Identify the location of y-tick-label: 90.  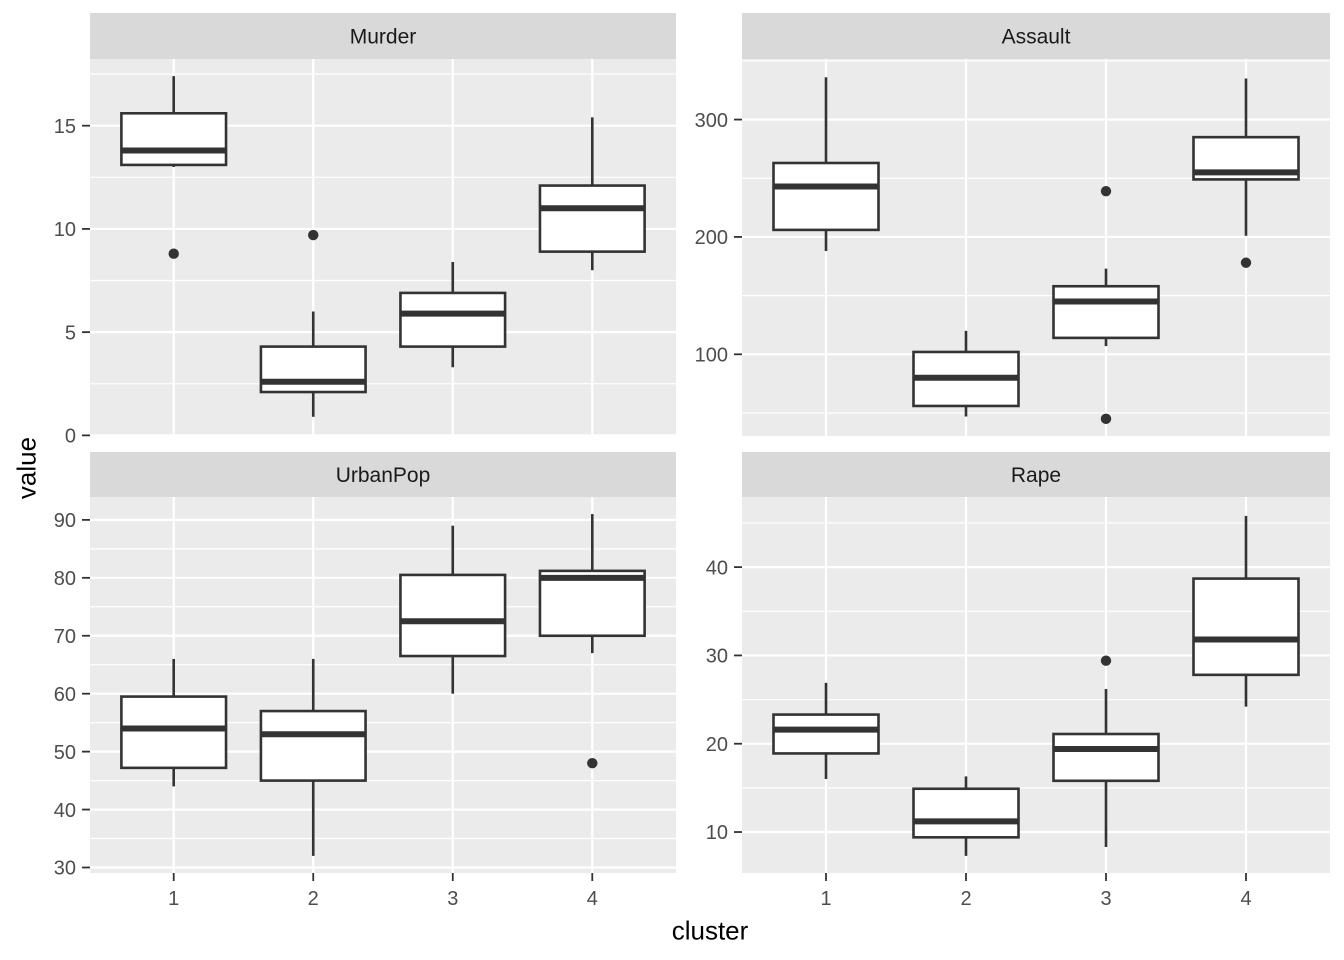
(65, 521).